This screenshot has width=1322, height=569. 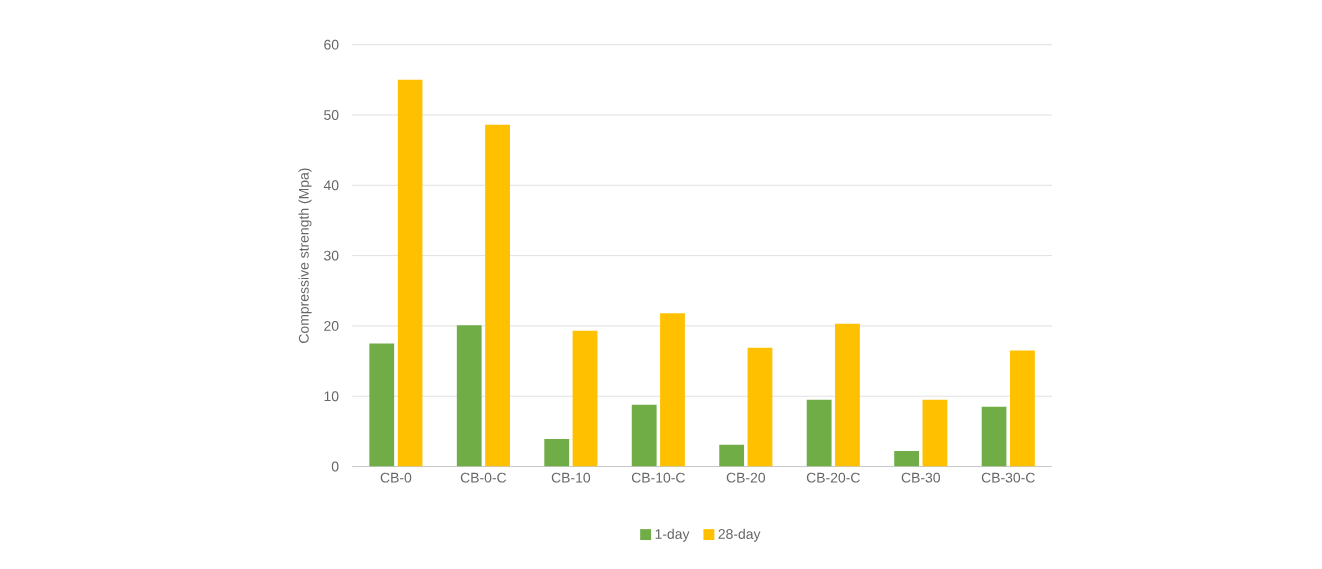 What do you see at coordinates (739, 535) in the screenshot?
I see `legend-label: 28-day` at bounding box center [739, 535].